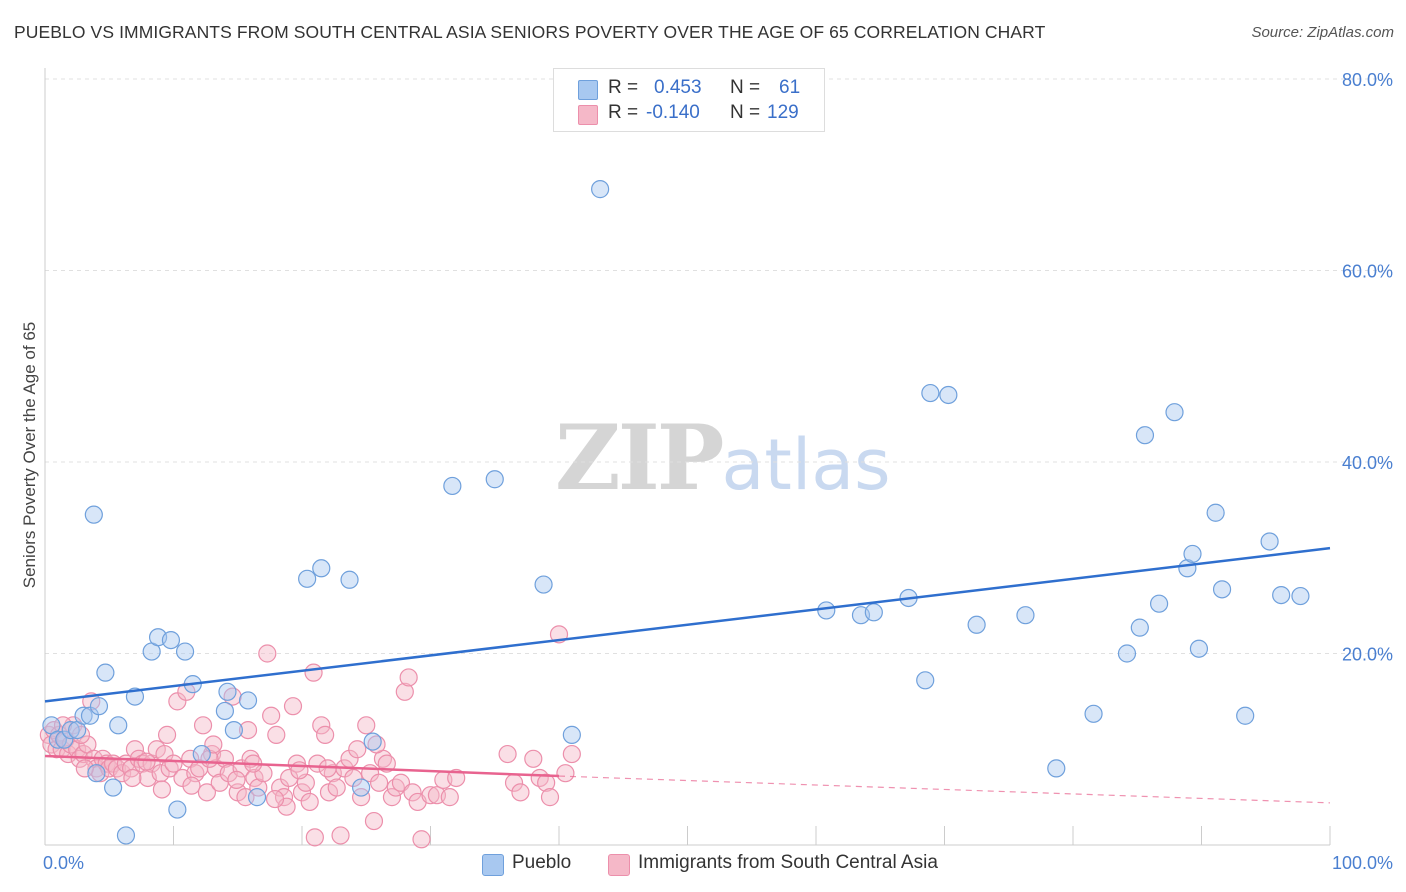  Describe the element at coordinates (588, 115) in the screenshot. I see `immigrants-swatch` at that location.